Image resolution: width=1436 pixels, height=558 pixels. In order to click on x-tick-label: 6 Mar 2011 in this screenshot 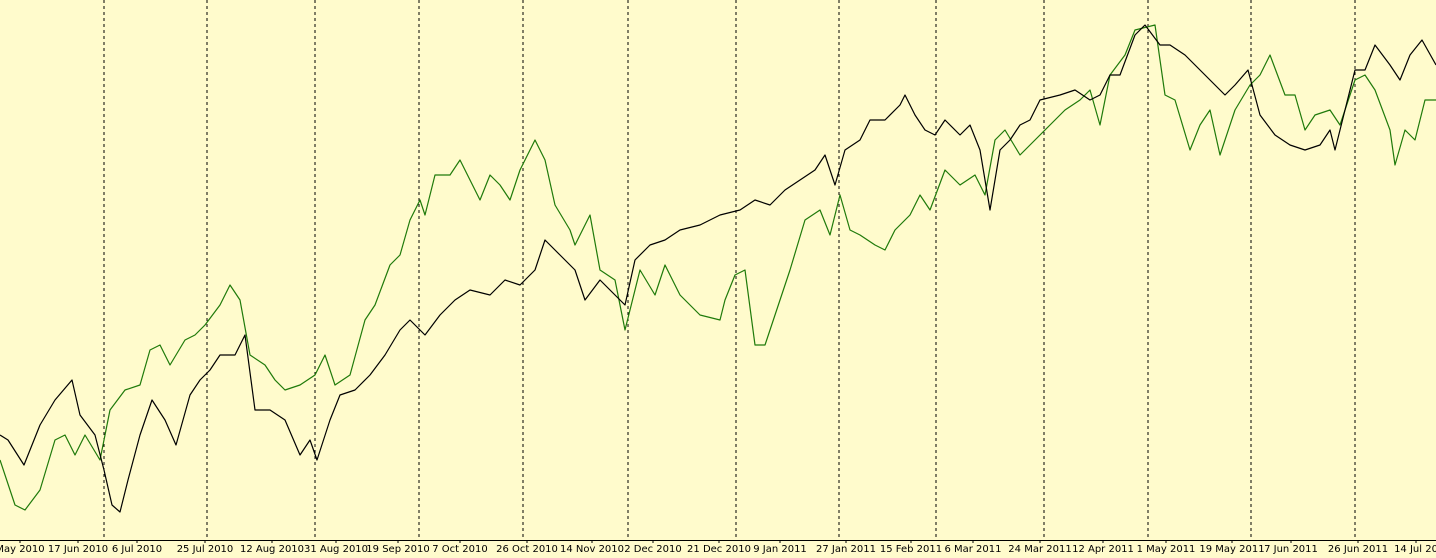, I will do `click(972, 549)`.